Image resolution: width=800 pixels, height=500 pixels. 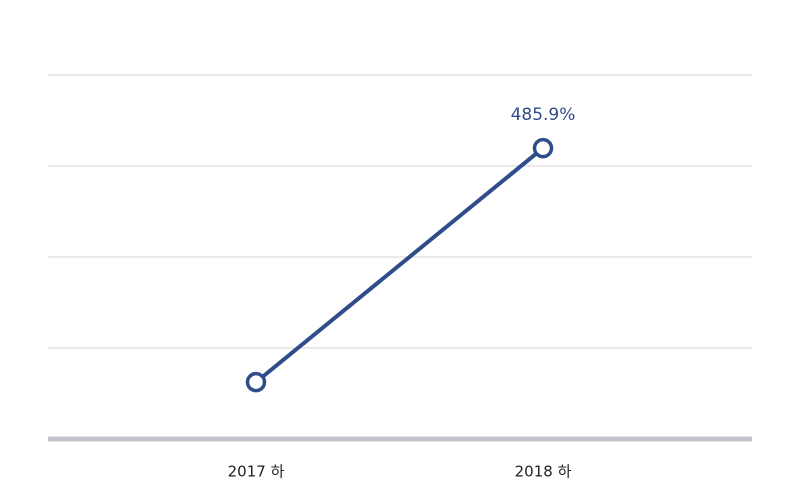 I want to click on x-tick-label: 2018 하, so click(x=543, y=472).